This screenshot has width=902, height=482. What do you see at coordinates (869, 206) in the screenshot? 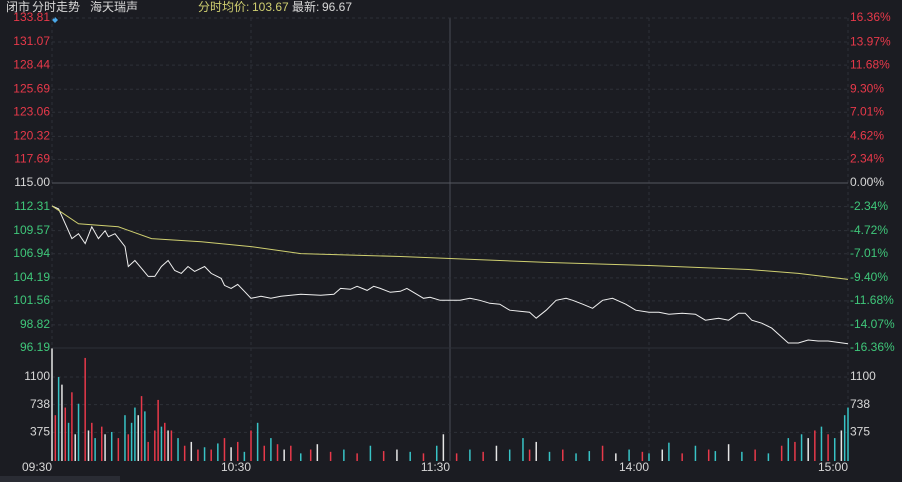
I see `y2-tick-label: -2.34%` at bounding box center [869, 206].